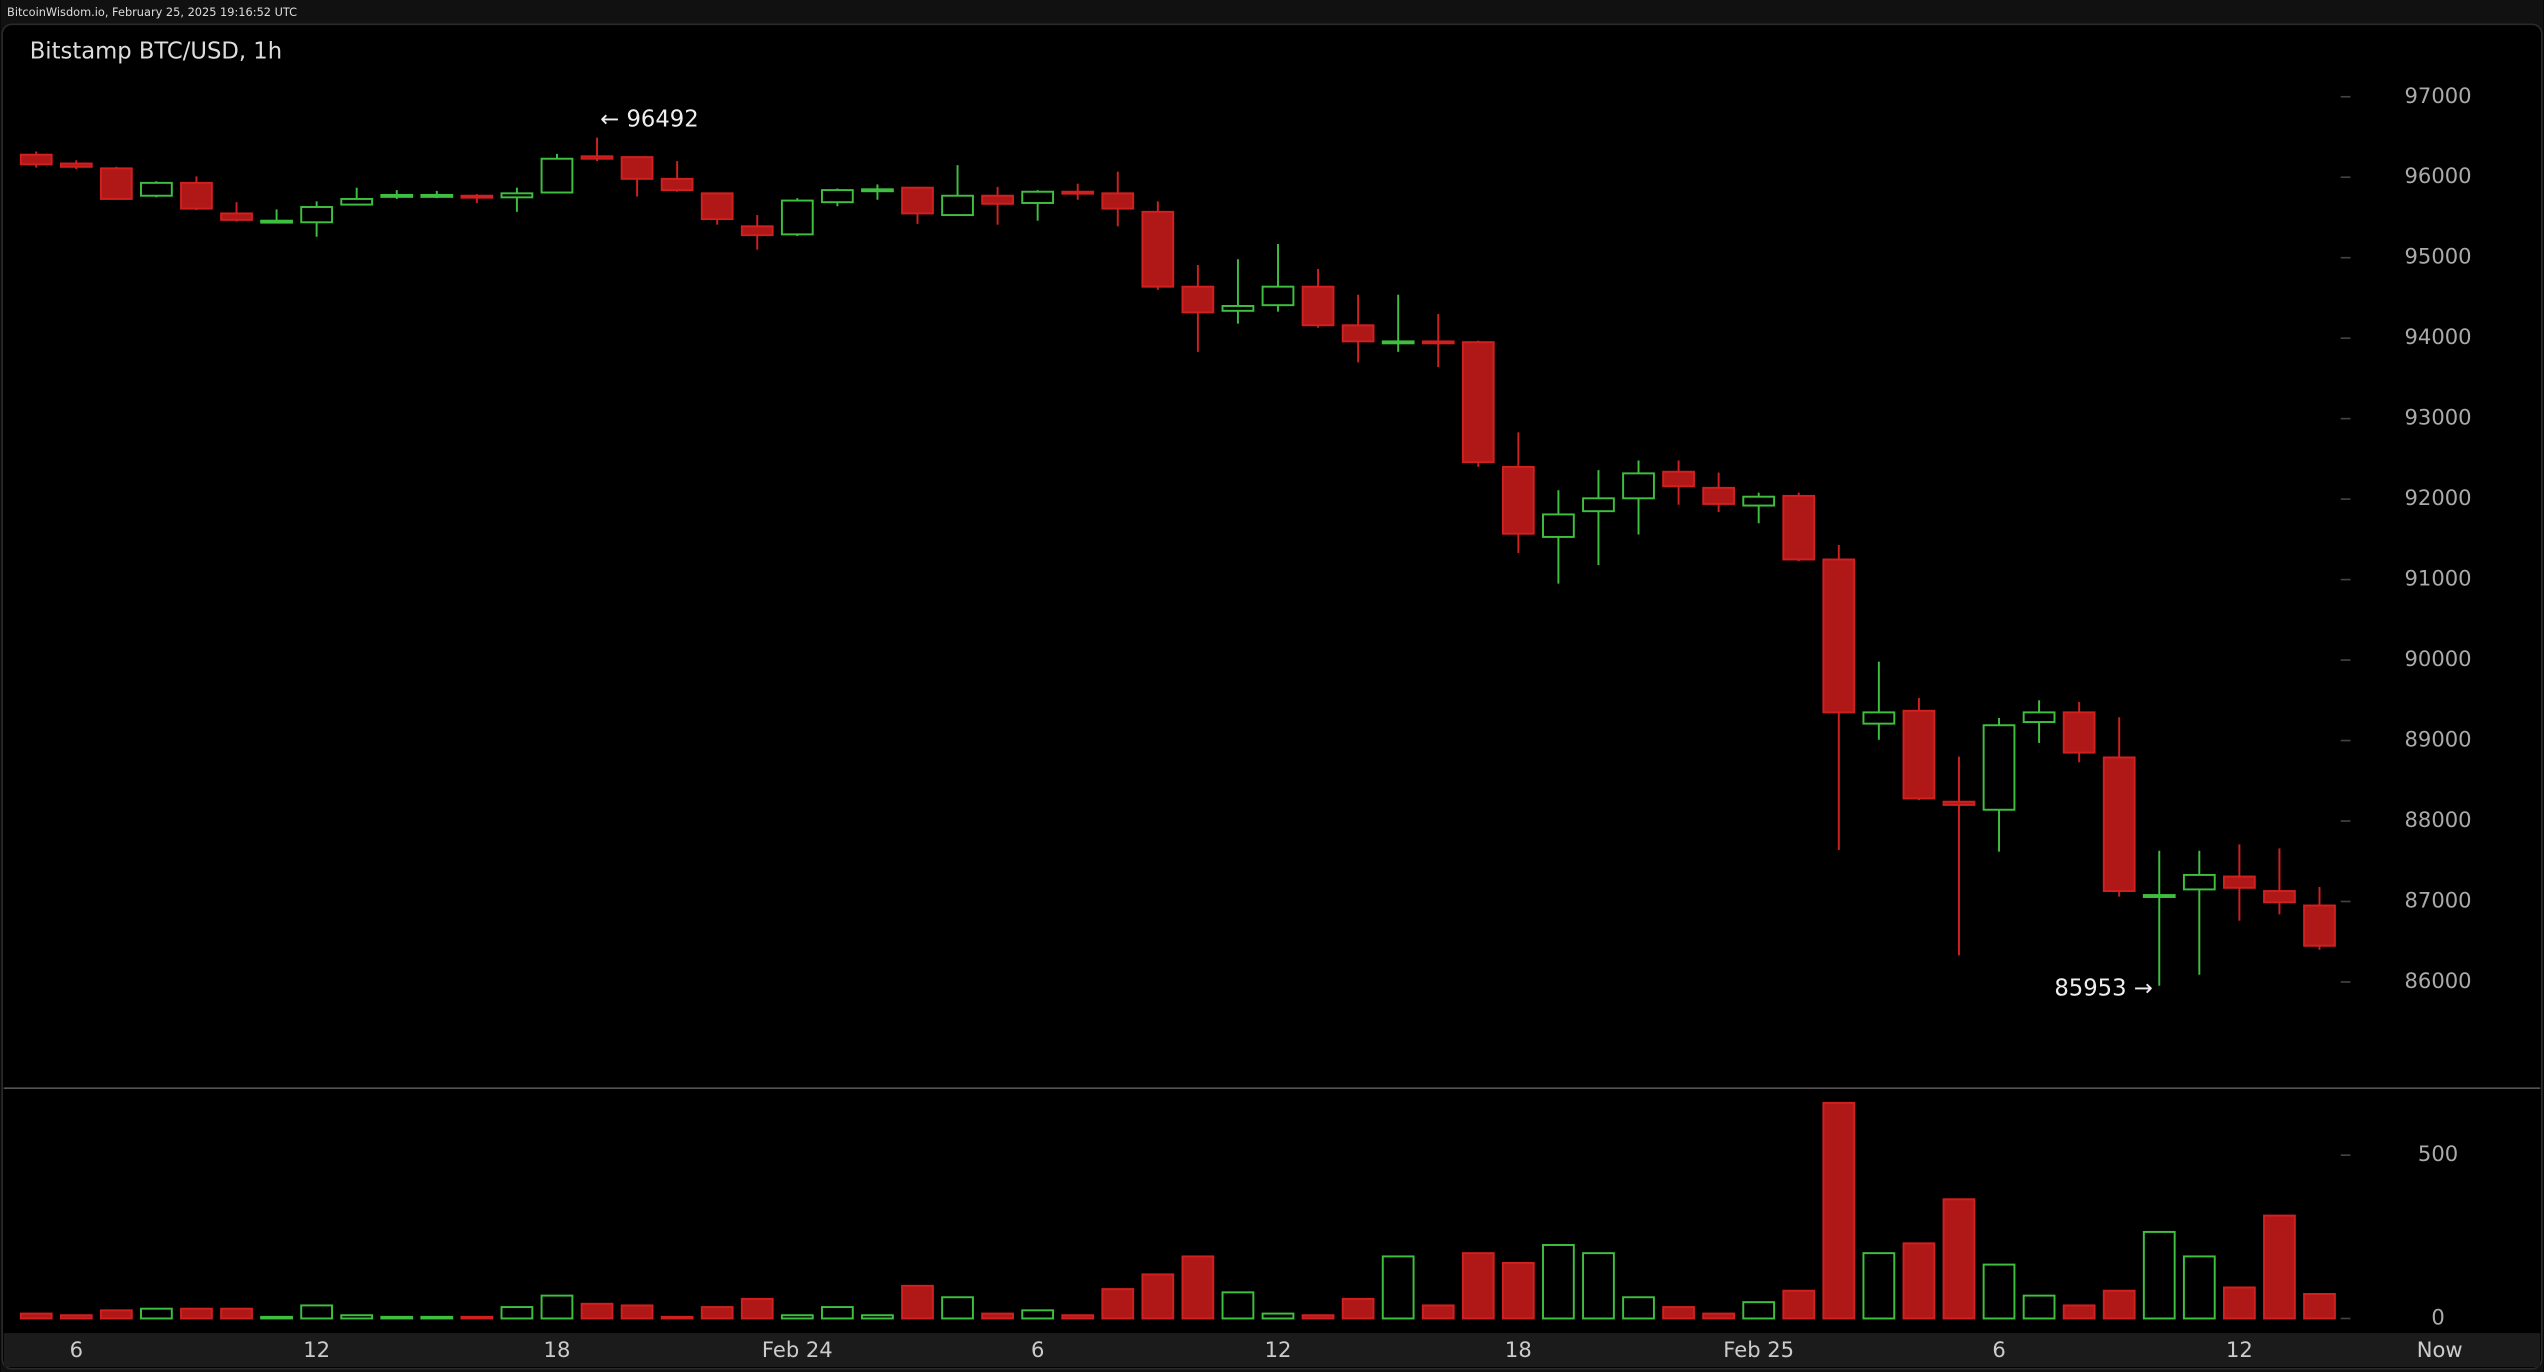 The image size is (2544, 1372). What do you see at coordinates (2438, 256) in the screenshot?
I see `y-tick-label: 95000` at bounding box center [2438, 256].